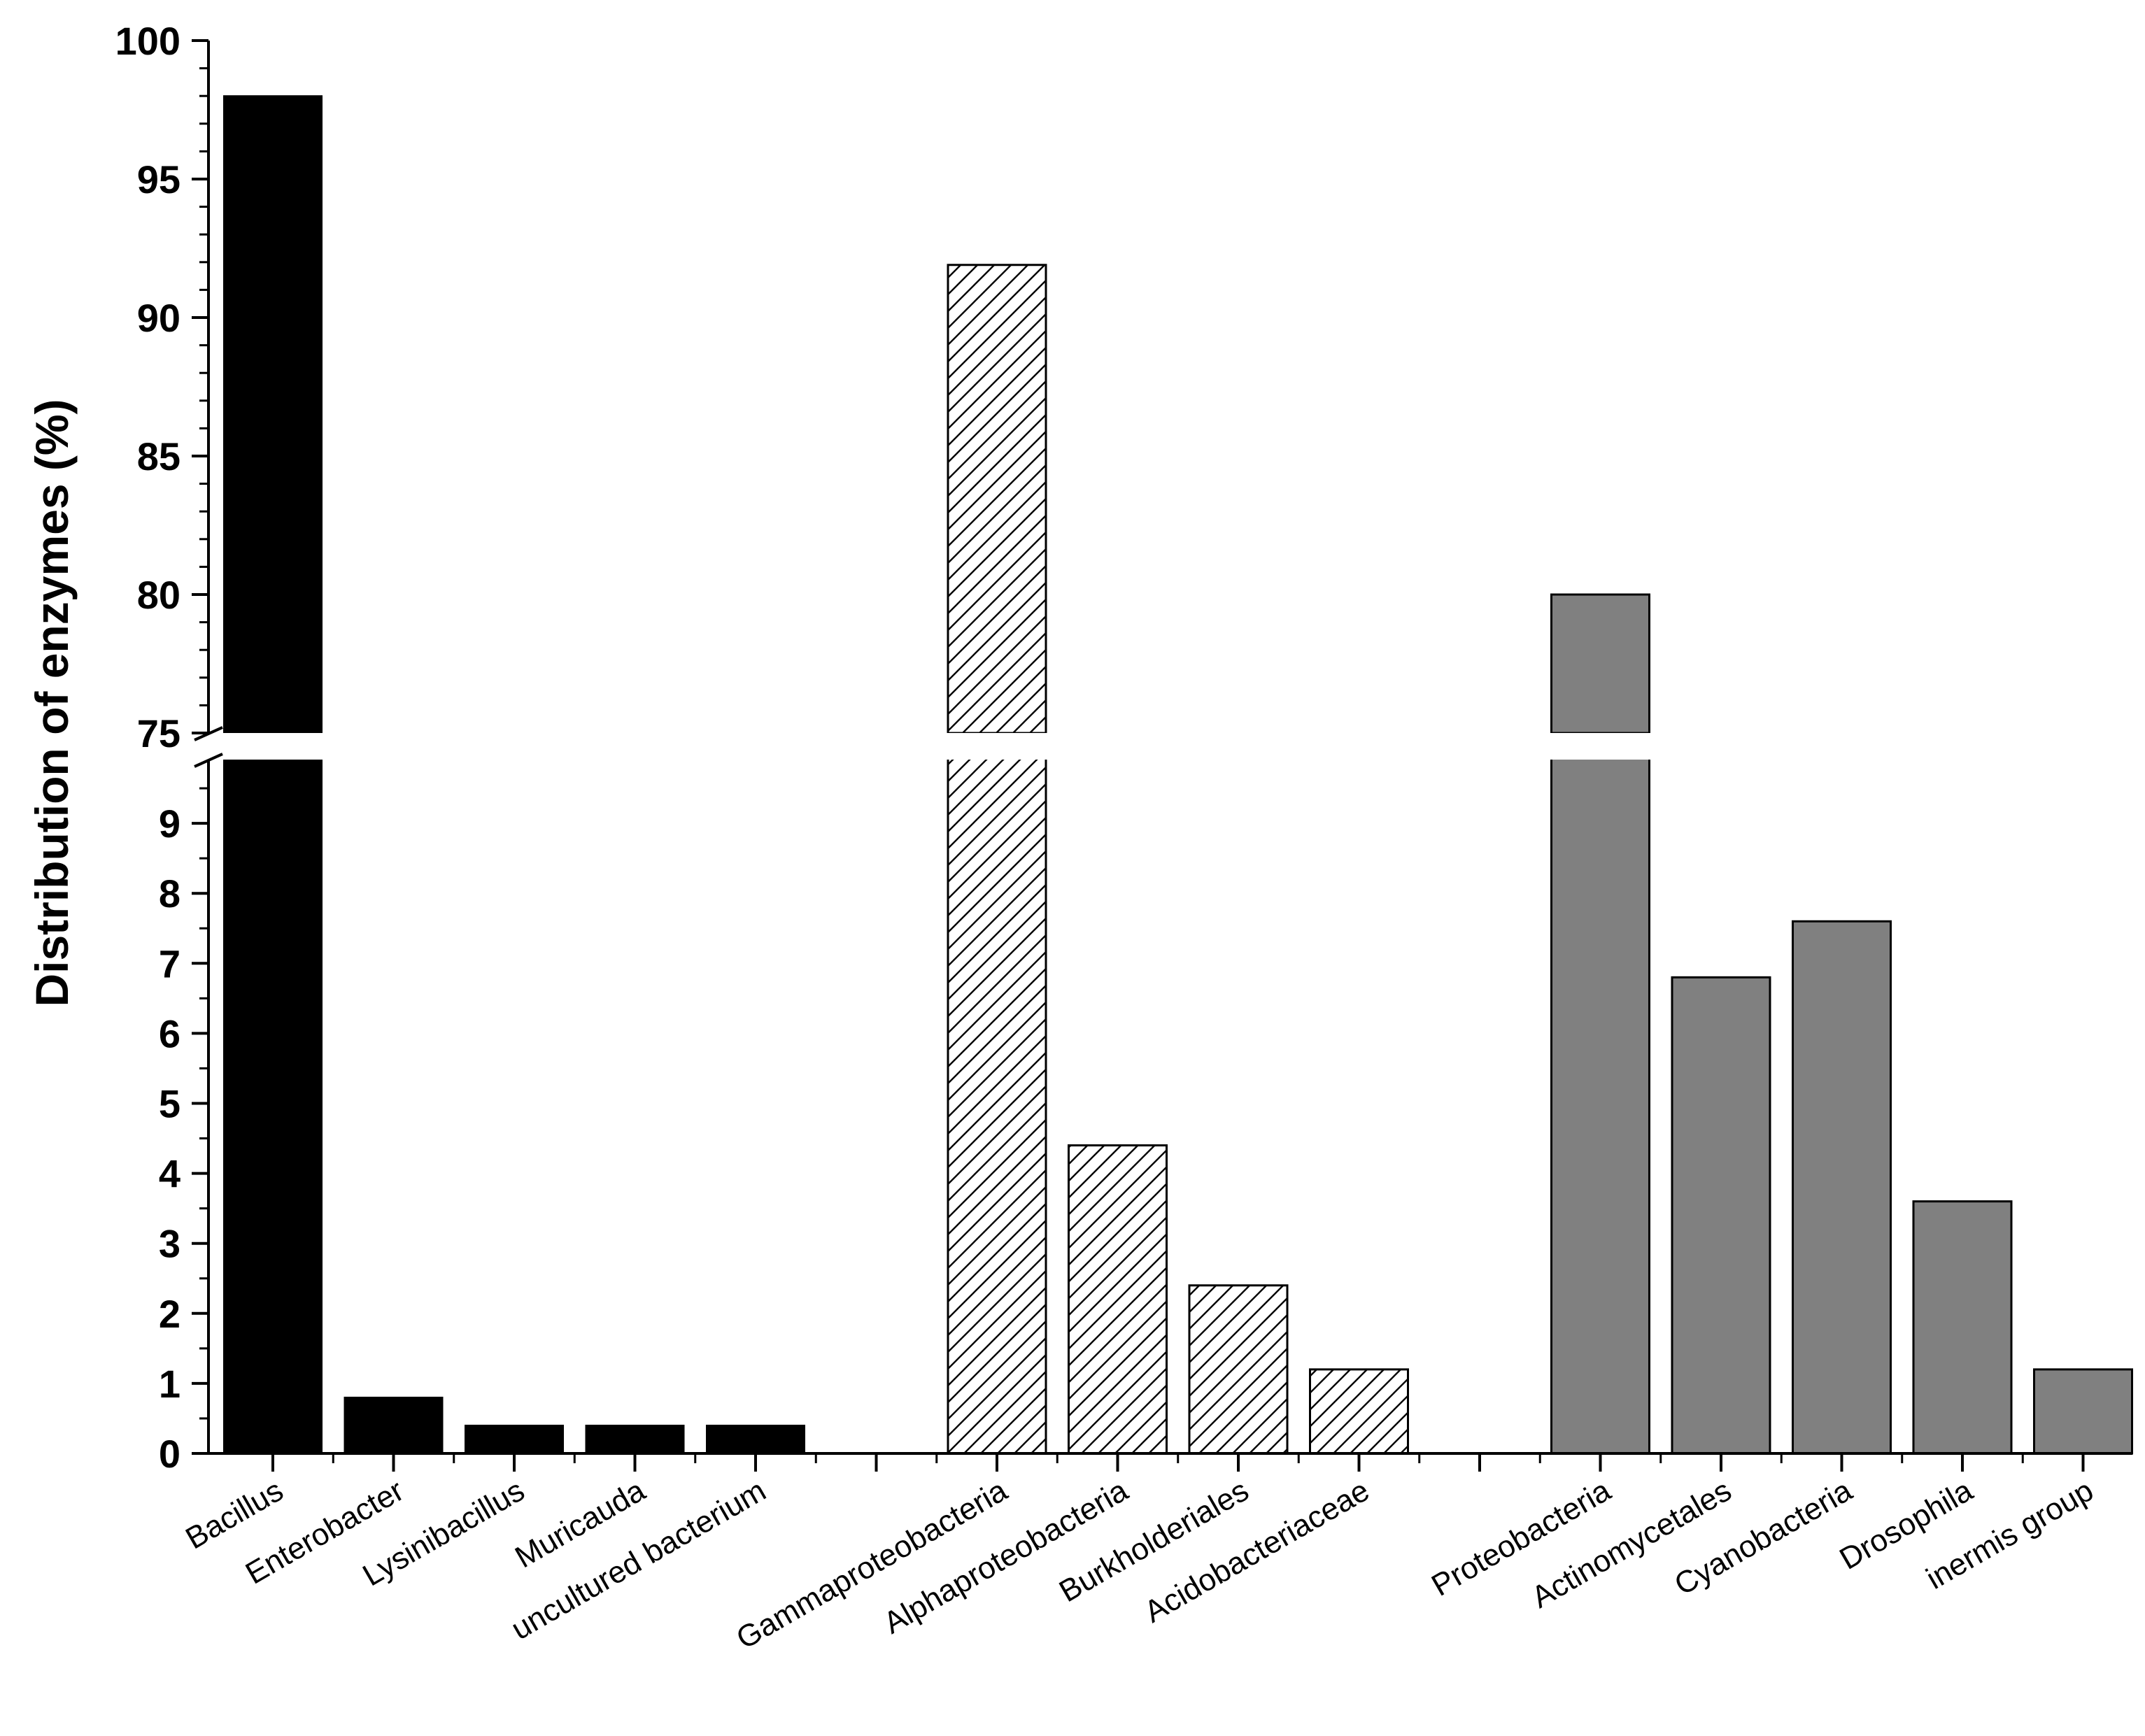  I want to click on bar-proteobacteria-upper, so click(1600, 663).